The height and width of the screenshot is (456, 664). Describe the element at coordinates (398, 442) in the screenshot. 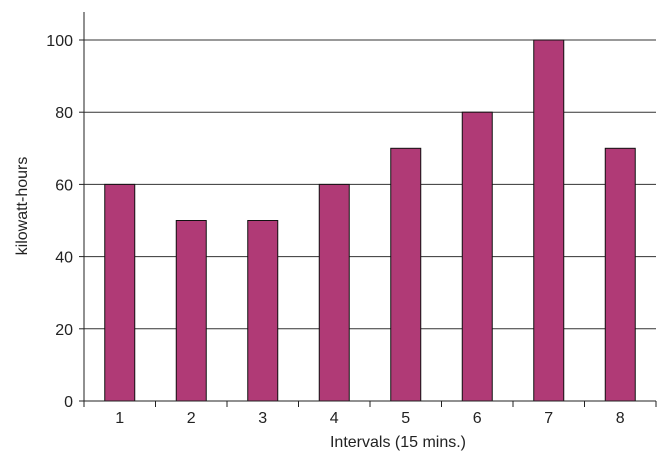

I see `x-axis-title: Intervals (15 mins.)` at that location.